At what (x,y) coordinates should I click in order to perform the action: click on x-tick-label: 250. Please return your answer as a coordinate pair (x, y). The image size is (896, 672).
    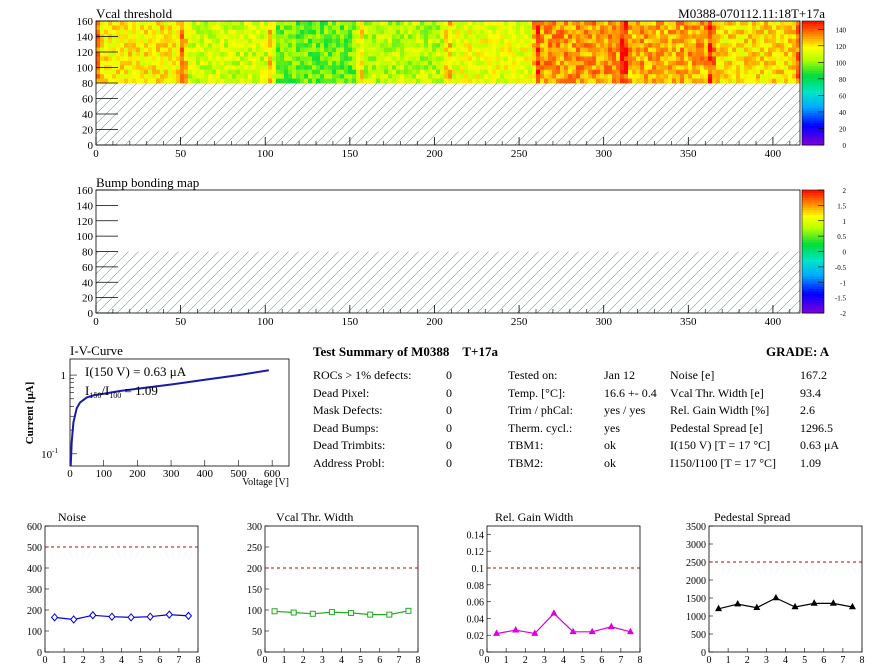
    Looking at the image, I should click on (519, 322).